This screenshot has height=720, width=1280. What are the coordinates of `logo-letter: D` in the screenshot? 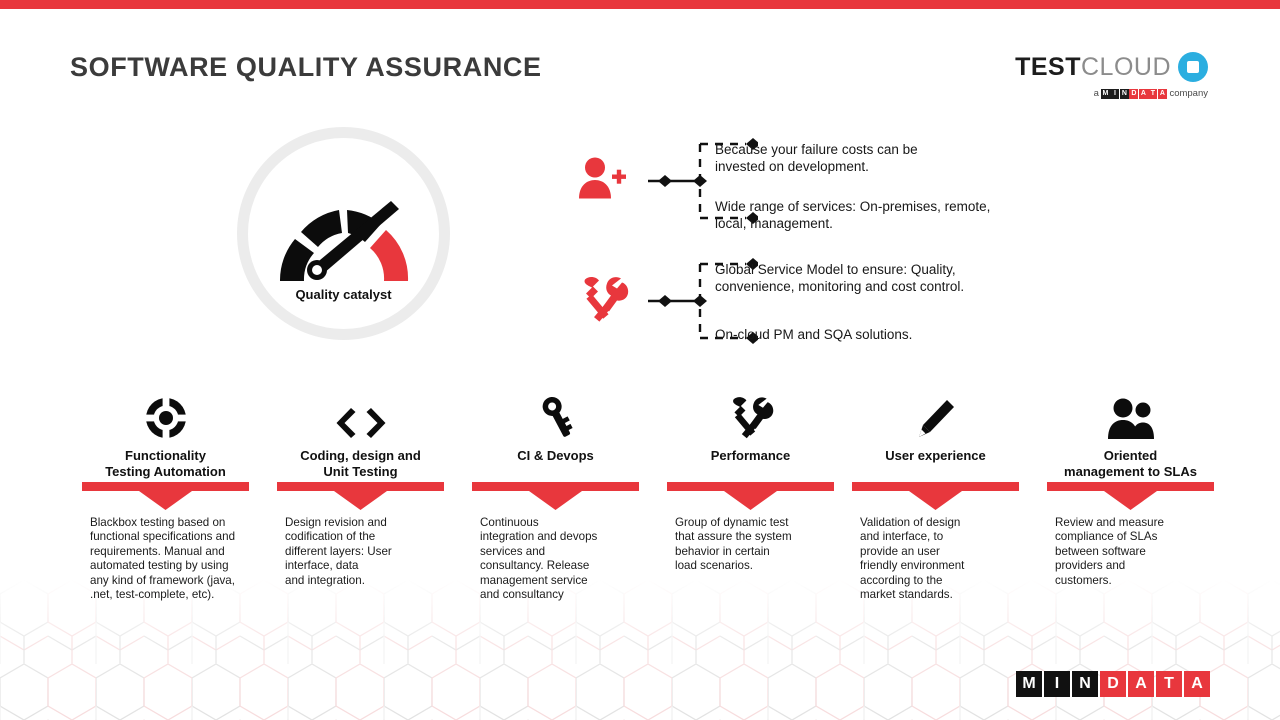 It's located at (1113, 684).